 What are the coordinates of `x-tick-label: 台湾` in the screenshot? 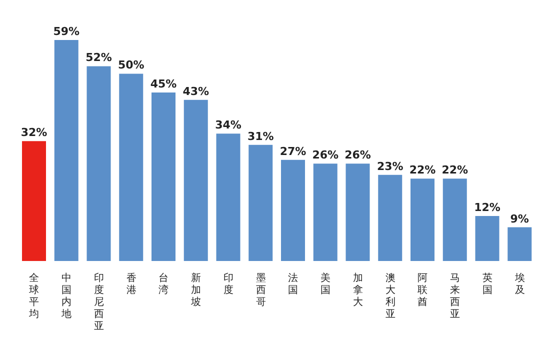 It's located at (163, 284).